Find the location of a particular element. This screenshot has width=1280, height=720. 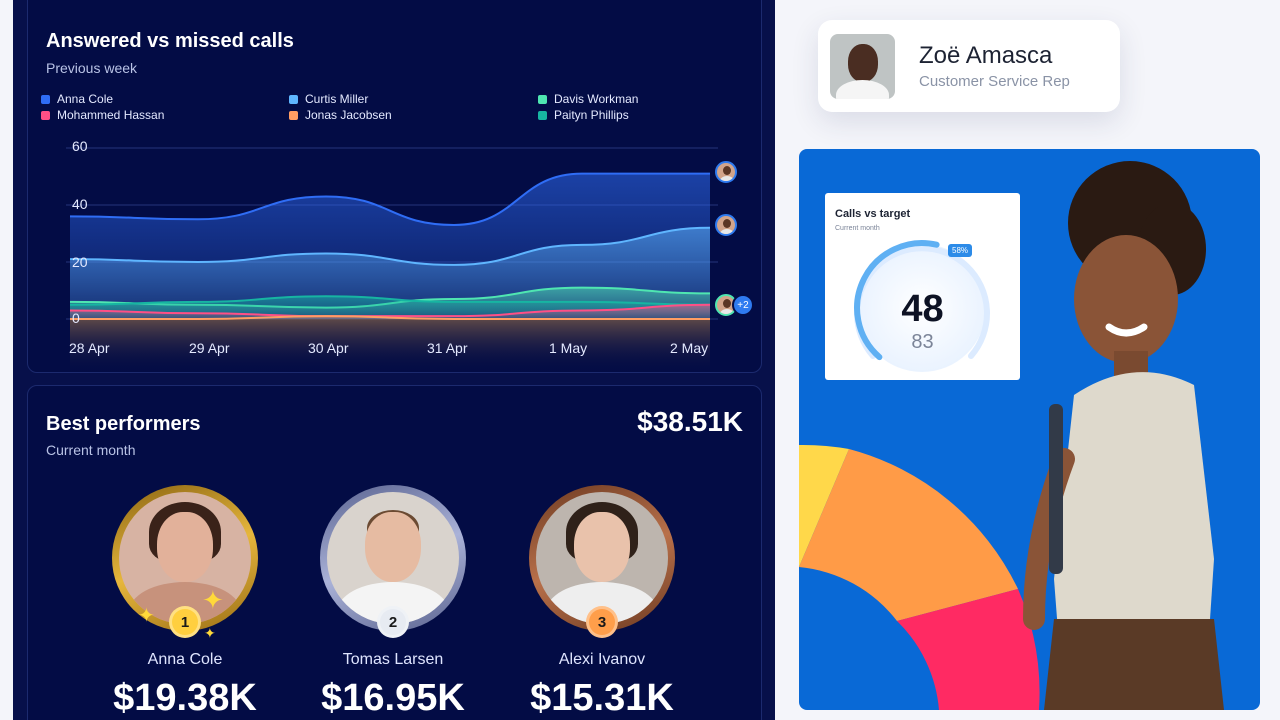

performer-card: 3 Alexi Ivanov $15.31K is located at coordinates (602, 602).